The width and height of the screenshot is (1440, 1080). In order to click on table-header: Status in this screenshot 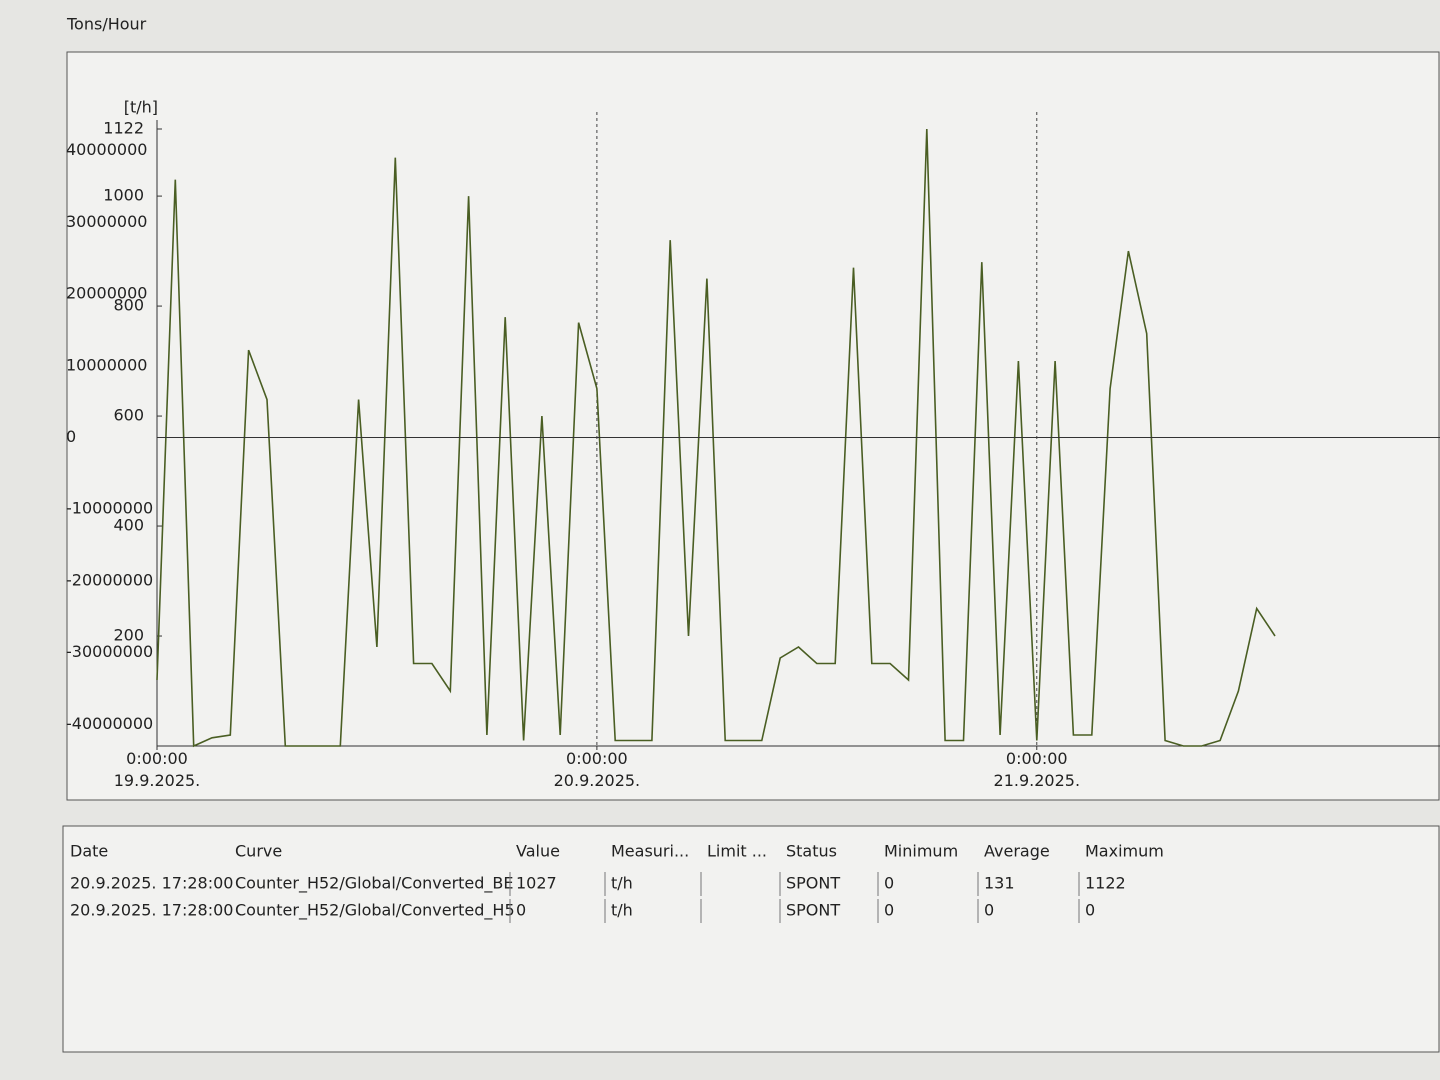, I will do `click(811, 851)`.